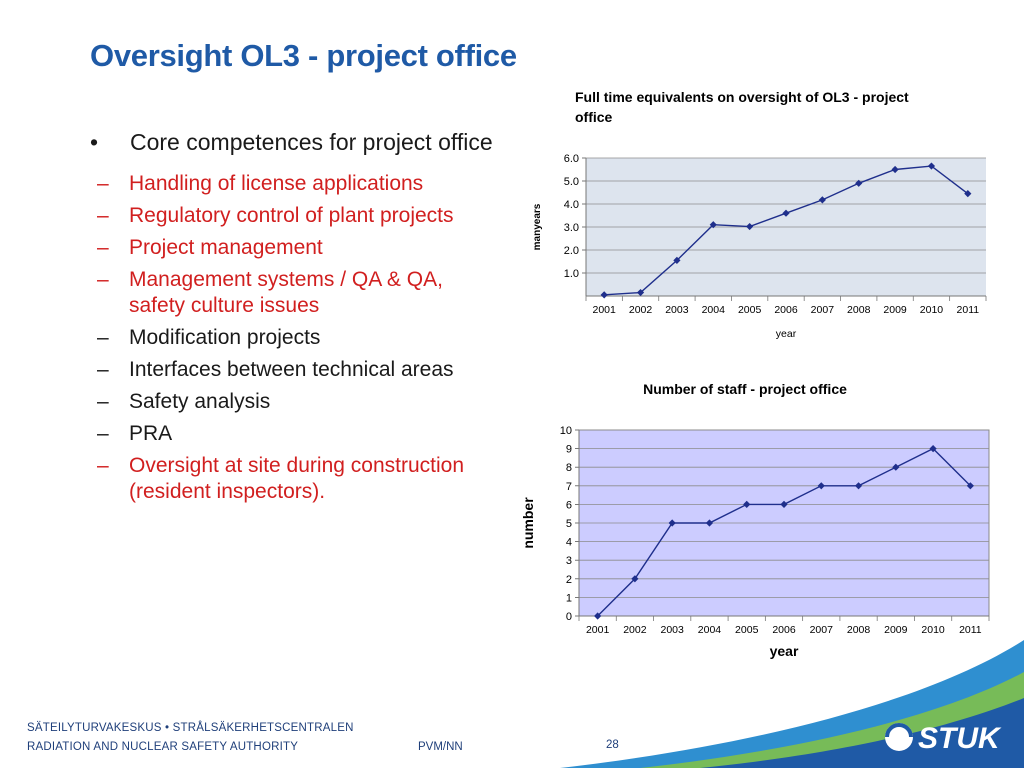 Image resolution: width=1024 pixels, height=768 pixels. I want to click on y-tick-label: 3.0, so click(571, 228).